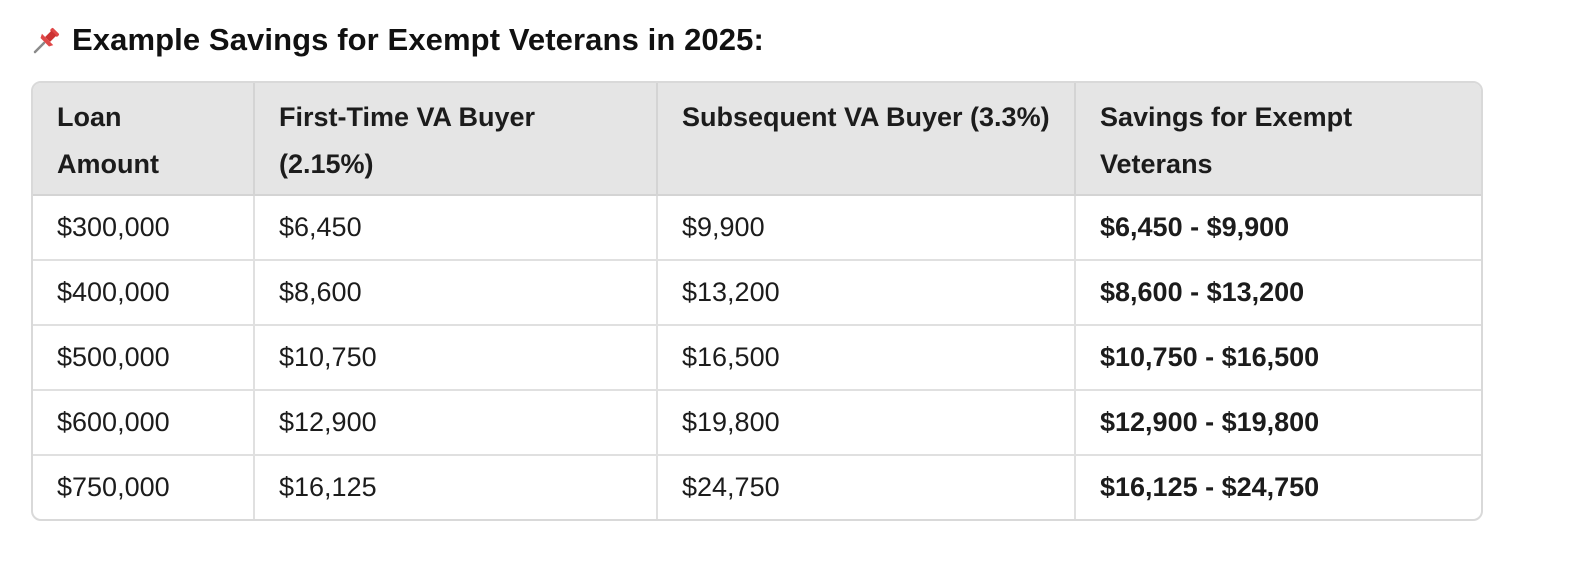 This screenshot has width=1588, height=586. I want to click on loan-amount-cell: $750,000, so click(144, 487).